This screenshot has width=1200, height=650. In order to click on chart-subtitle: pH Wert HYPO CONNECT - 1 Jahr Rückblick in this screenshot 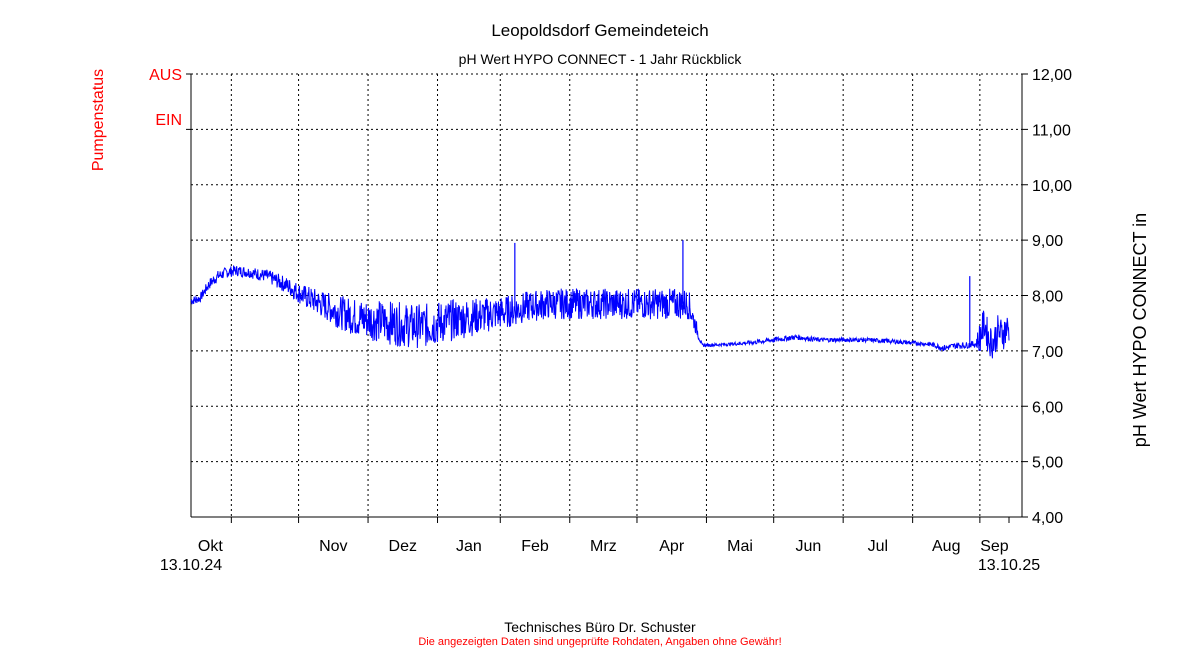, I will do `click(601, 59)`.